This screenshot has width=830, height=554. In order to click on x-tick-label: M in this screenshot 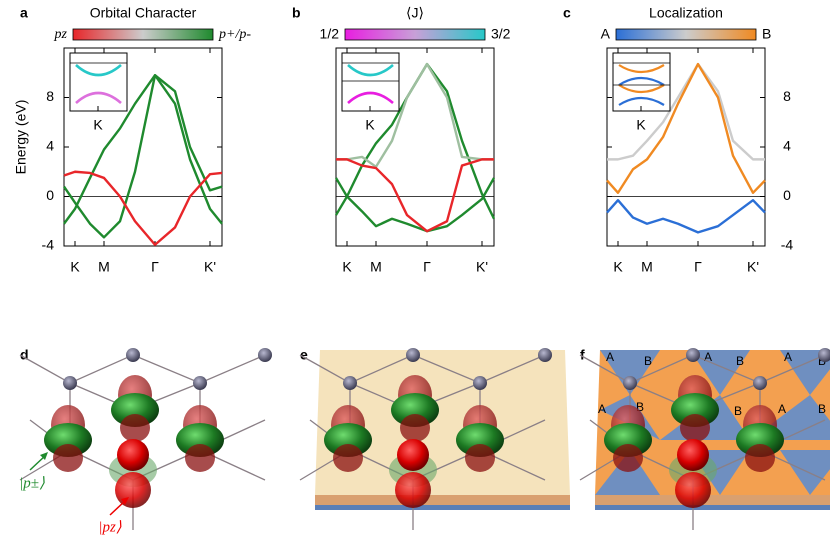, I will do `click(647, 267)`.